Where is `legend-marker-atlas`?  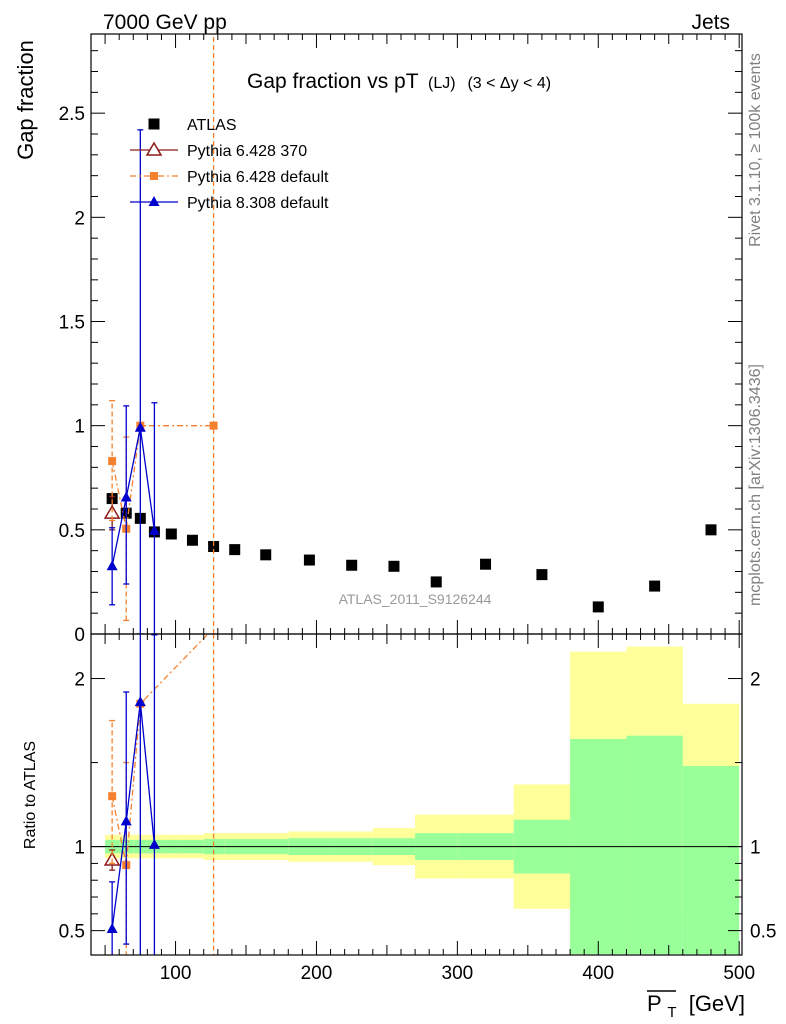
legend-marker-atlas is located at coordinates (154, 124).